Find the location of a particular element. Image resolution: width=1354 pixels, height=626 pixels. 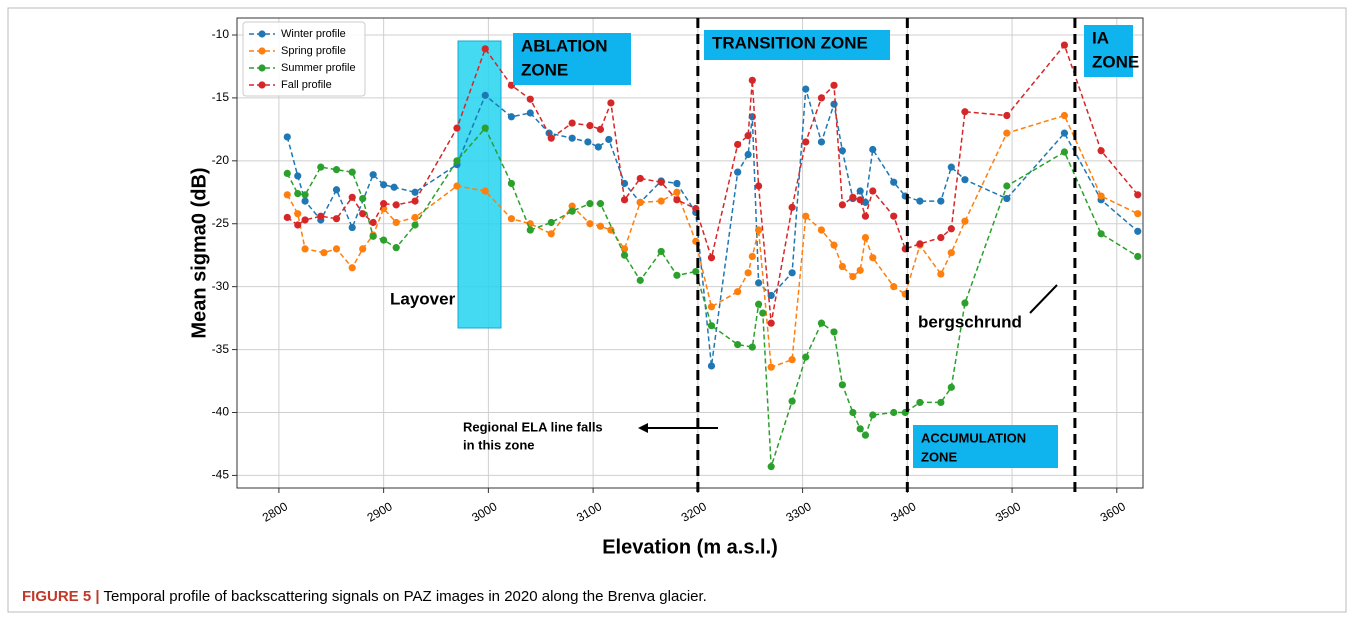

ela-label: in this zone is located at coordinates (499, 444).